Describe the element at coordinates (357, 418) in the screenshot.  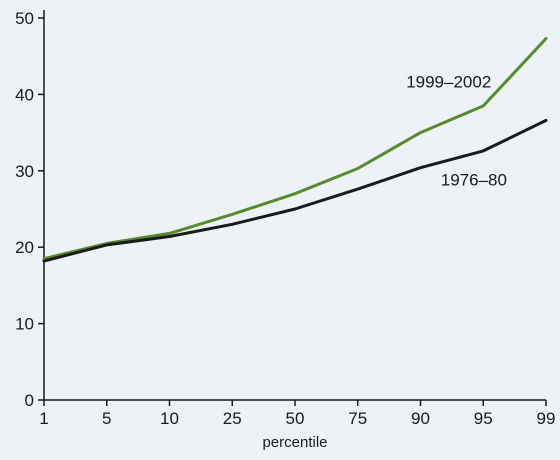
I see `x-tick-label: 75` at that location.